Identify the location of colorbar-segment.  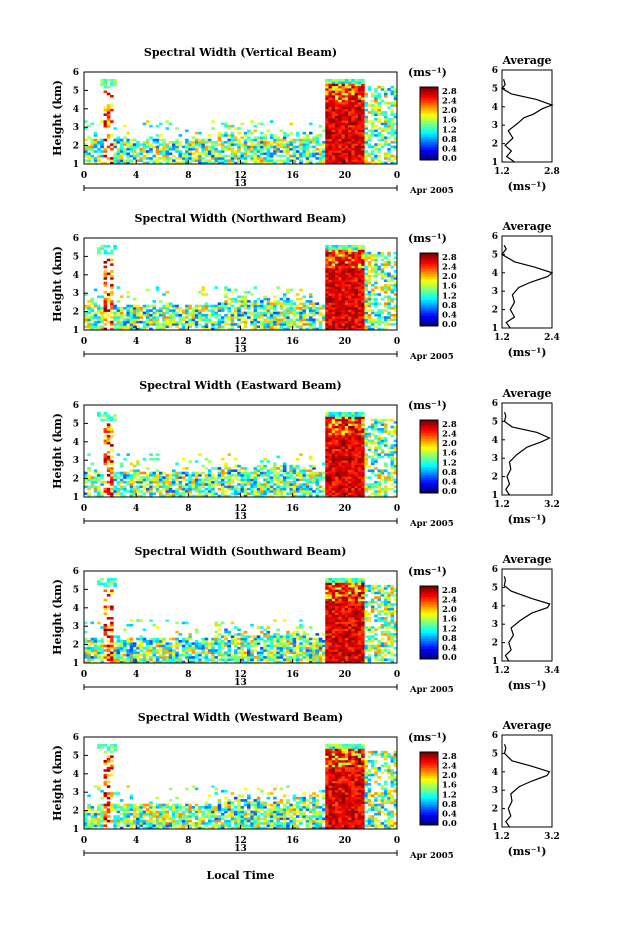
(429, 254).